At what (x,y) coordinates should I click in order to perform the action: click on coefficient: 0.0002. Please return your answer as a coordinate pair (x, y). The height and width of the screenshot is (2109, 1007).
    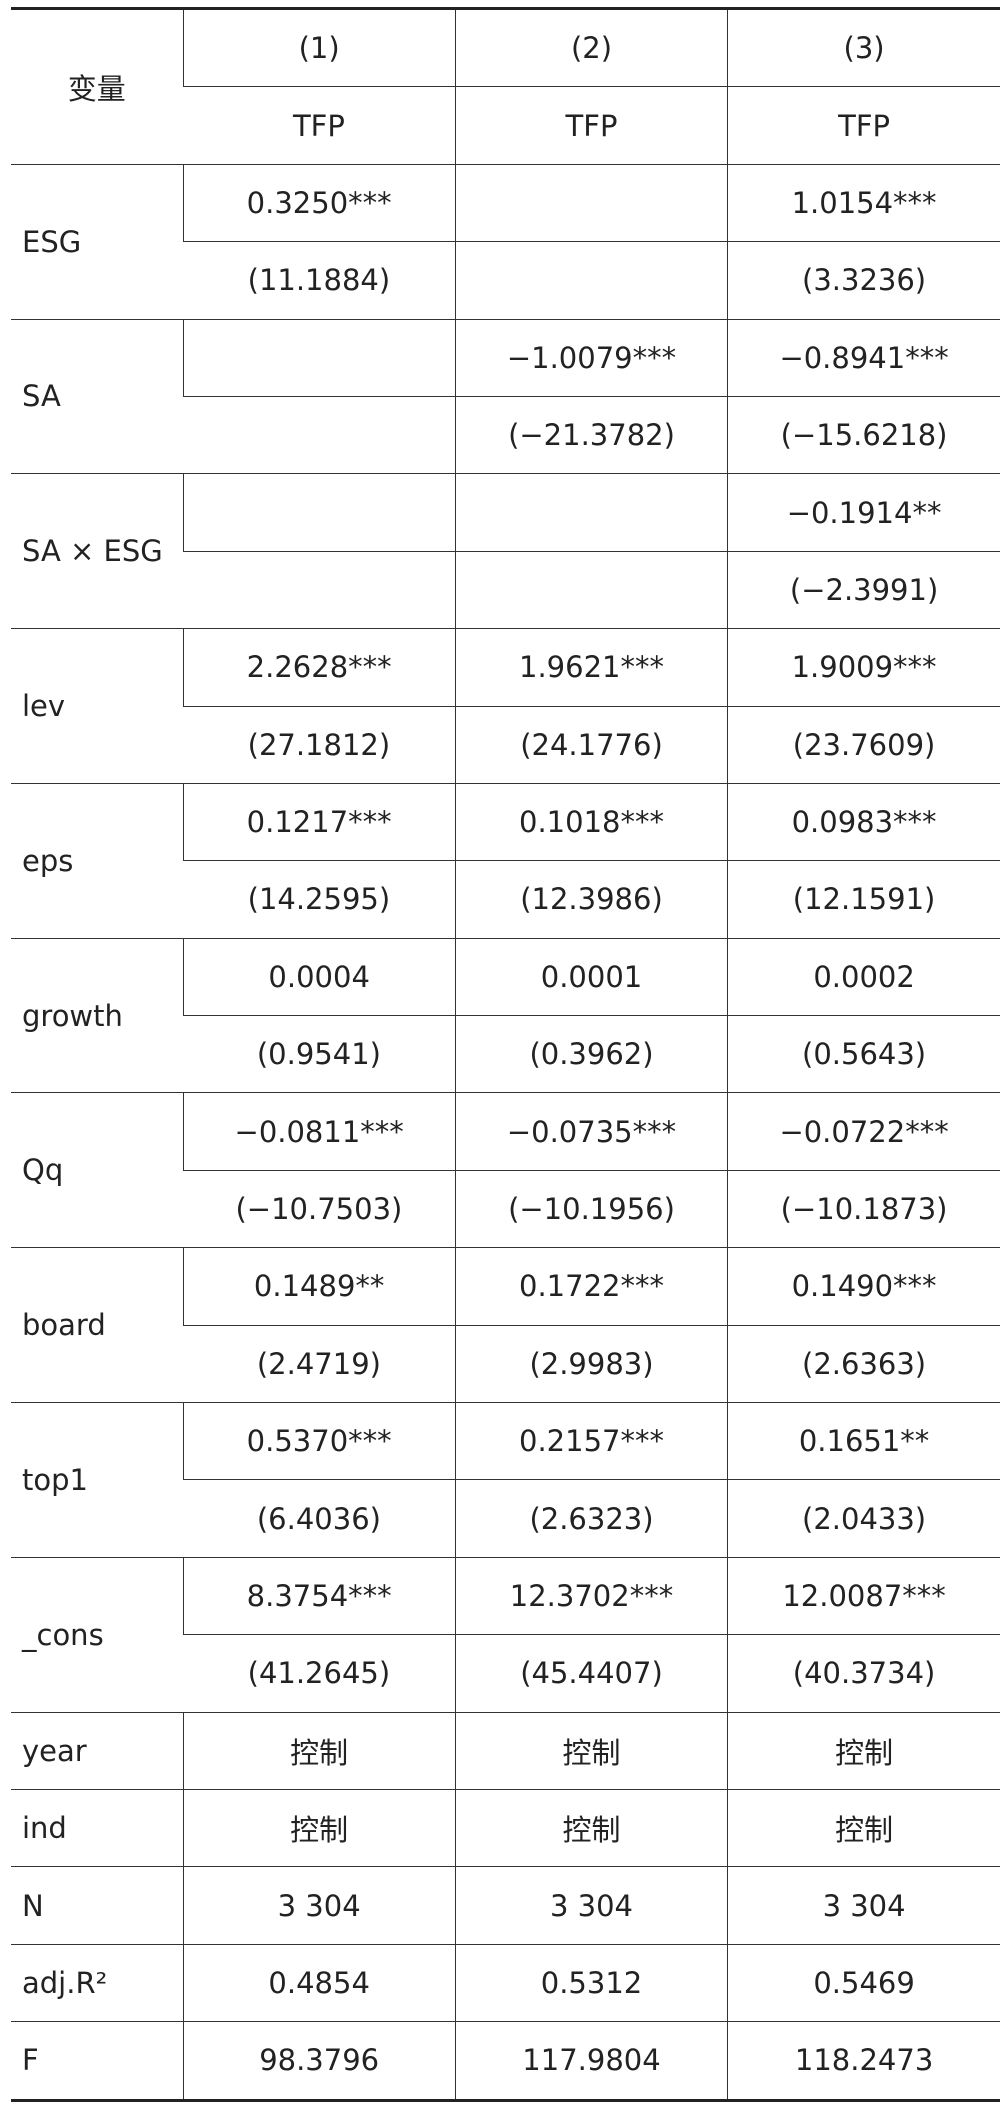
    Looking at the image, I should click on (863, 976).